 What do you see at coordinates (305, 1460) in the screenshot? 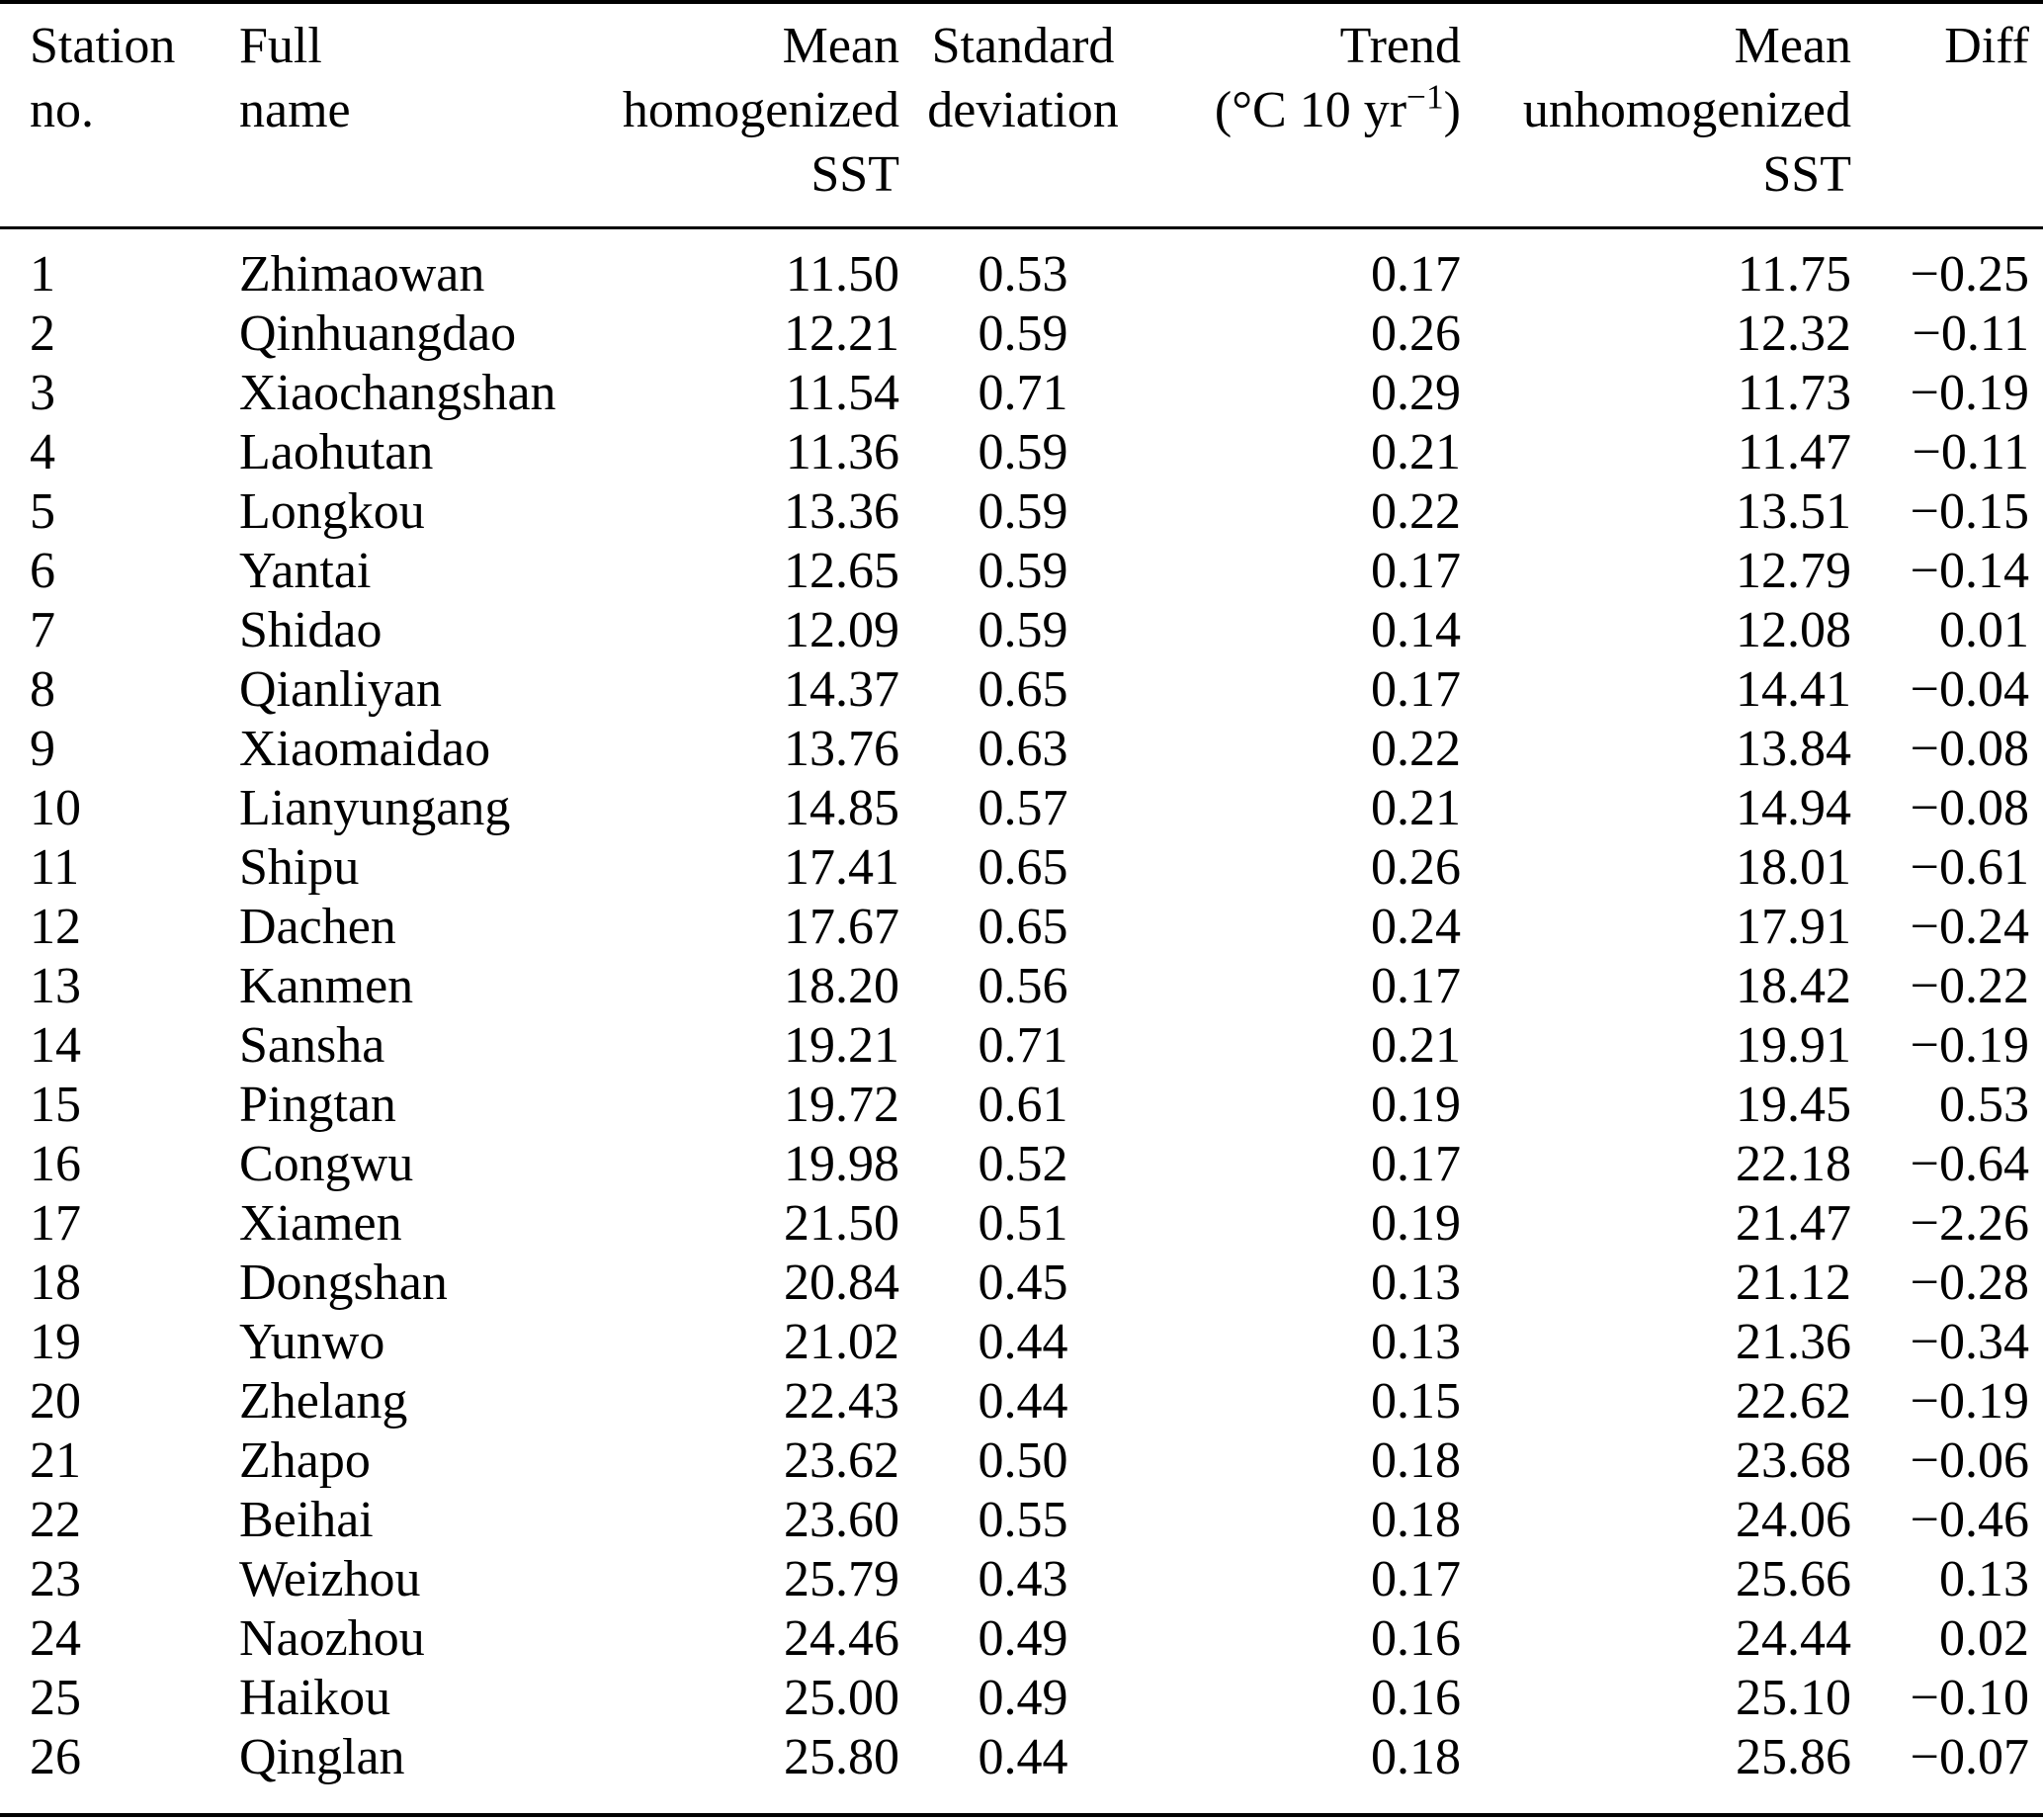
I see `cell-full-name: Zhapo` at bounding box center [305, 1460].